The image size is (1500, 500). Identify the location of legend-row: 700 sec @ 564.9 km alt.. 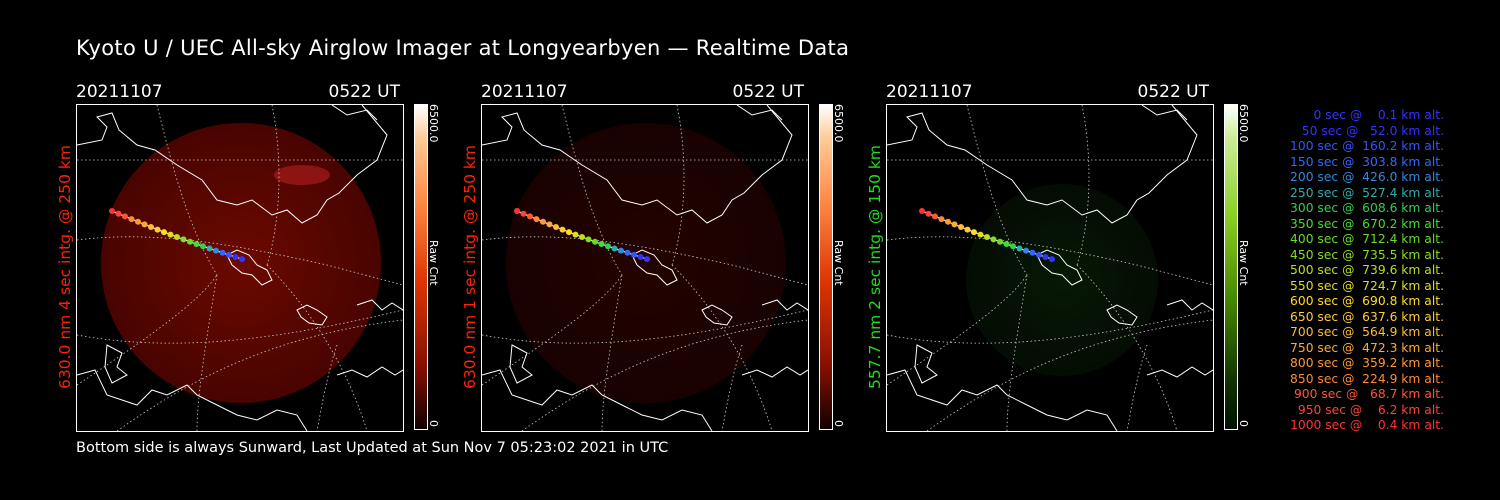
(1365, 332).